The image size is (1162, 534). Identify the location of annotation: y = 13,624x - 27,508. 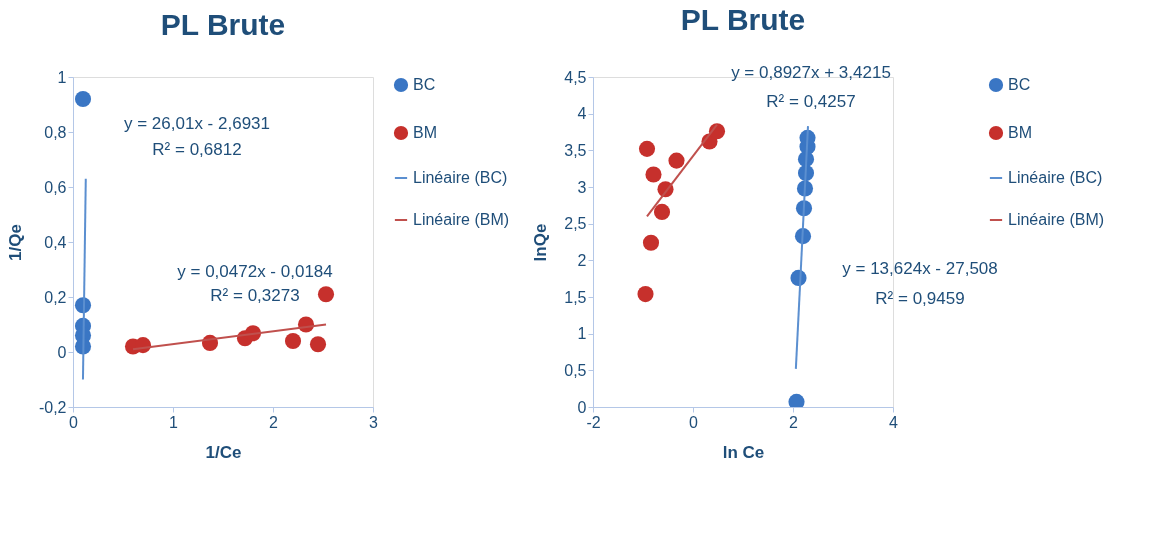
(920, 268).